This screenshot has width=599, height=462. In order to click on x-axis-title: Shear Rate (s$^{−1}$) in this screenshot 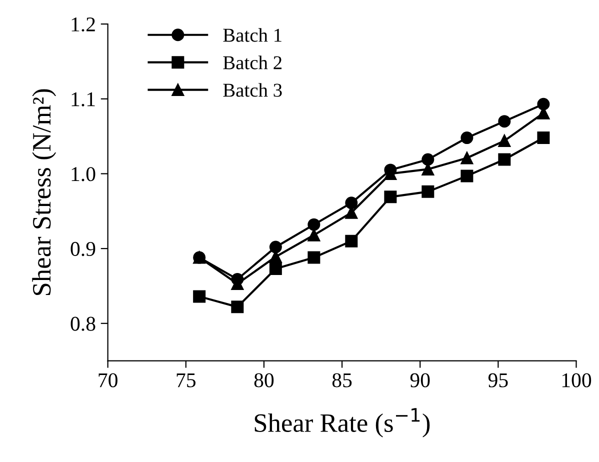, I will do `click(342, 423)`.